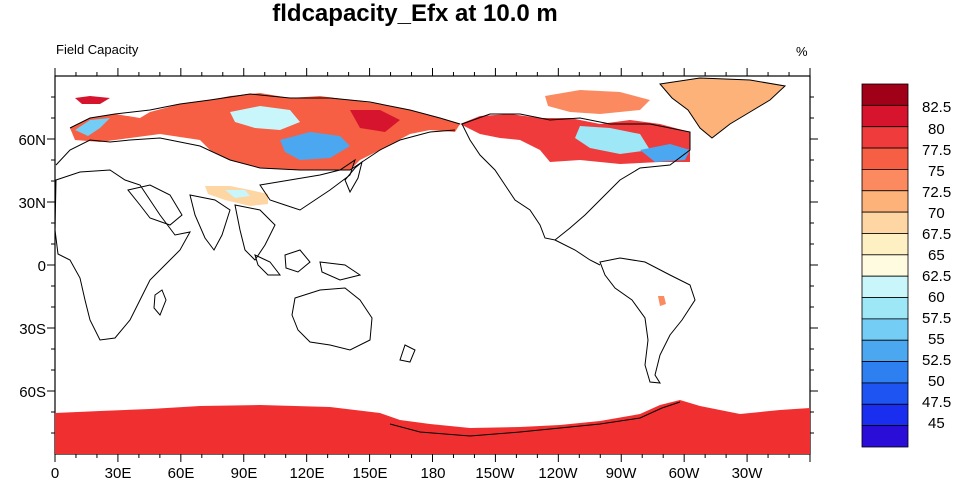  I want to click on y-tick-label: 30S, so click(32, 329).